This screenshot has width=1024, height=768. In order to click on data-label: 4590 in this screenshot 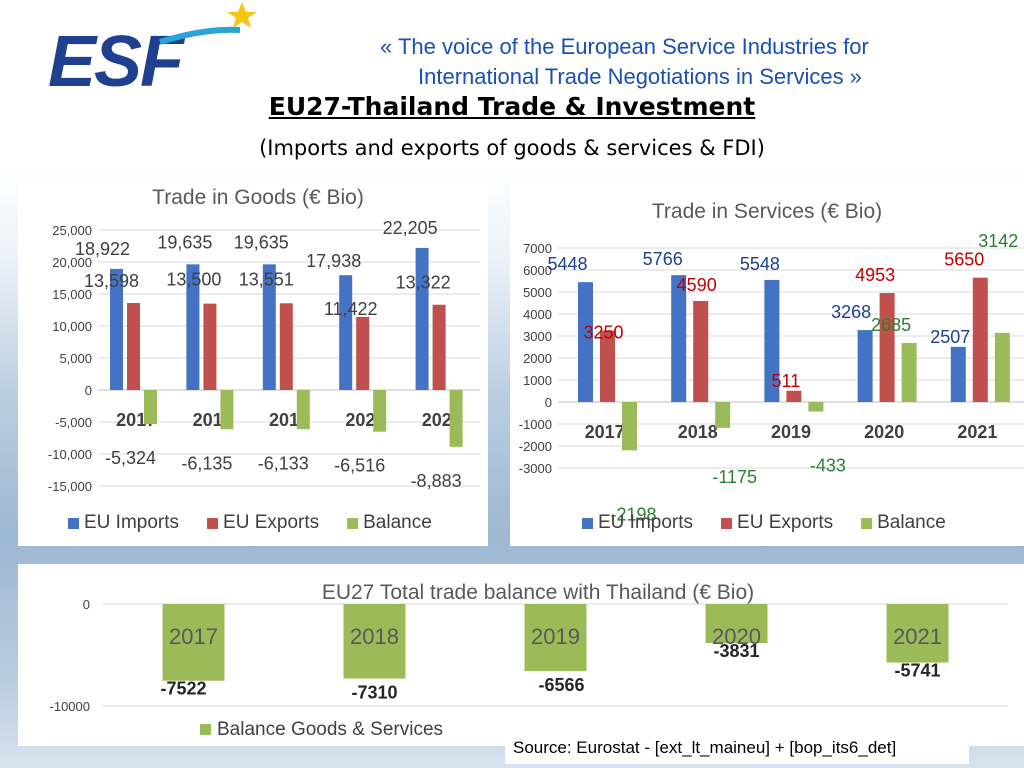, I will do `click(697, 285)`.